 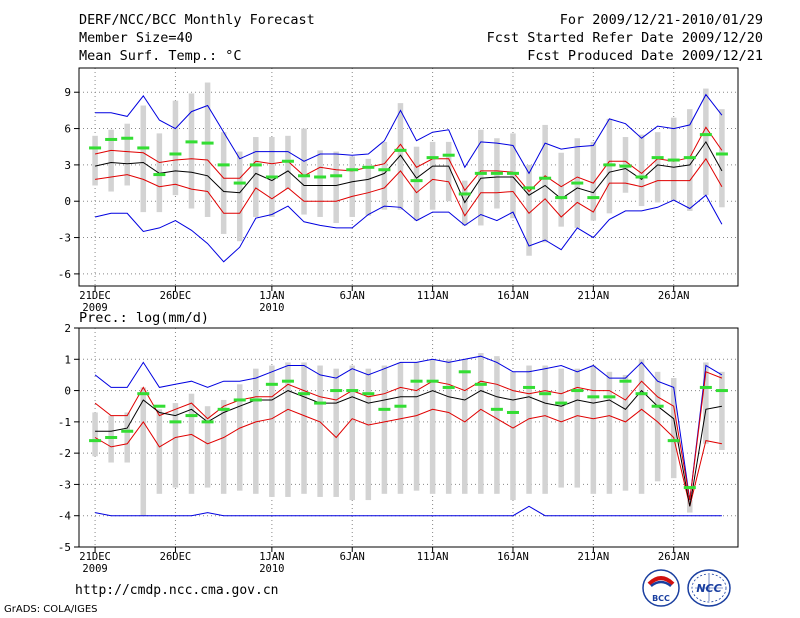 What do you see at coordinates (65, 516) in the screenshot?
I see `chart2-y-tick-label: -4` at bounding box center [65, 516].